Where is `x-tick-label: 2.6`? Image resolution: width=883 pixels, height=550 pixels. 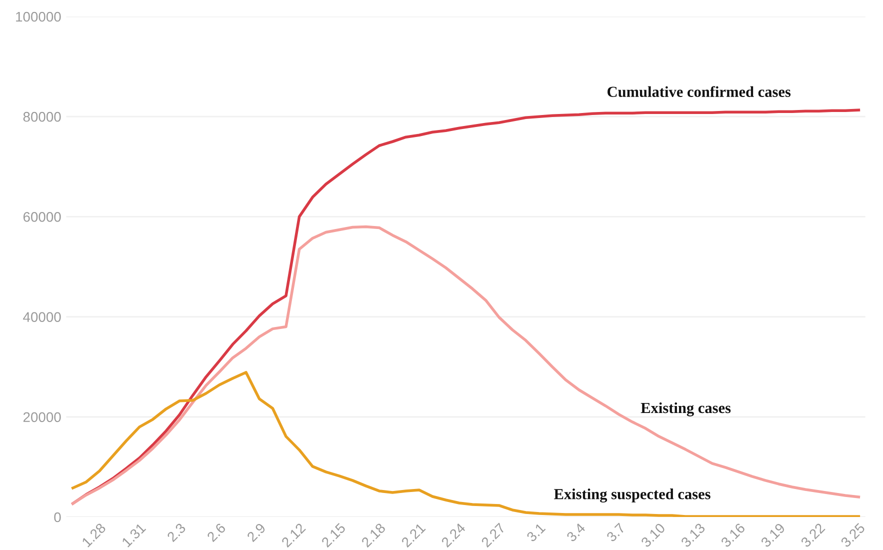
x-tick-label: 2.6 is located at coordinates (216, 532).